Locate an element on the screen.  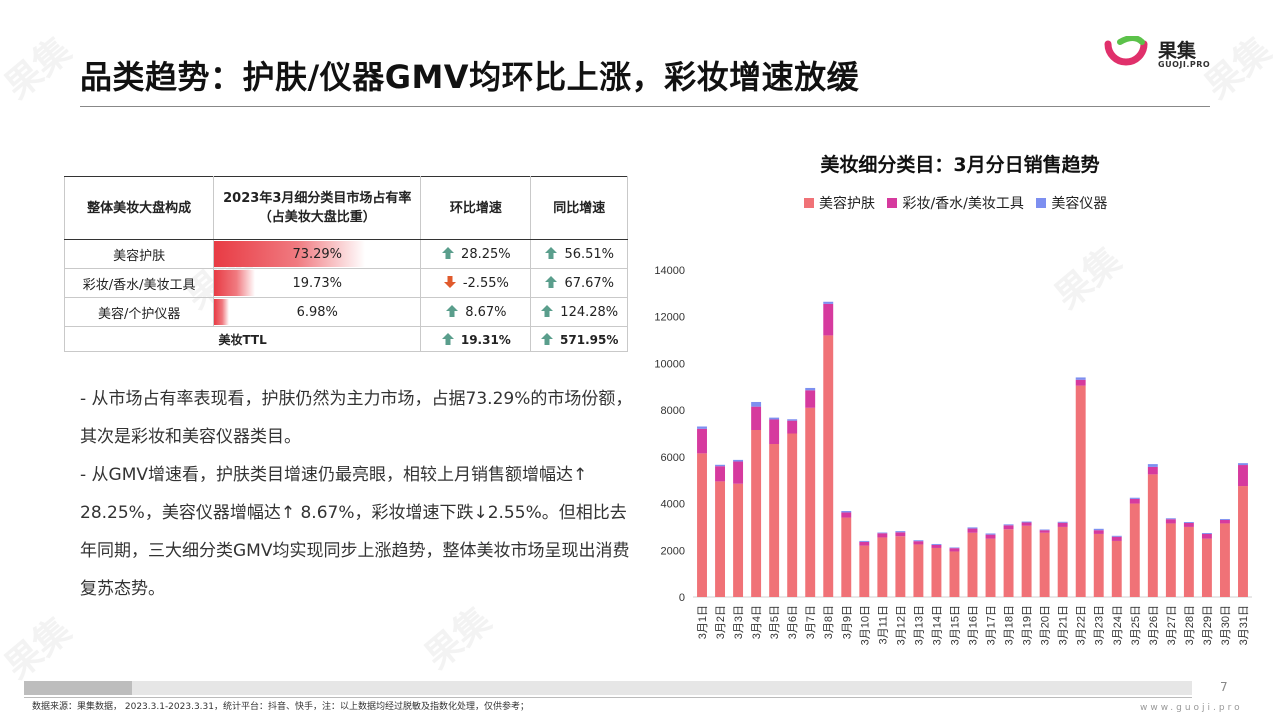
chart-legend: 美容护肤 彩妆/香水/美妆工具 美容仪器 is located at coordinates (959, 203).